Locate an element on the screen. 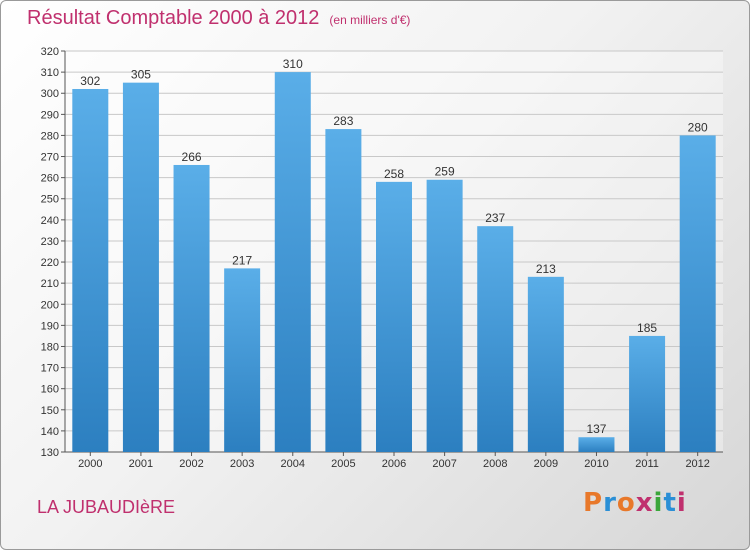  logo-letter: o is located at coordinates (626, 503).